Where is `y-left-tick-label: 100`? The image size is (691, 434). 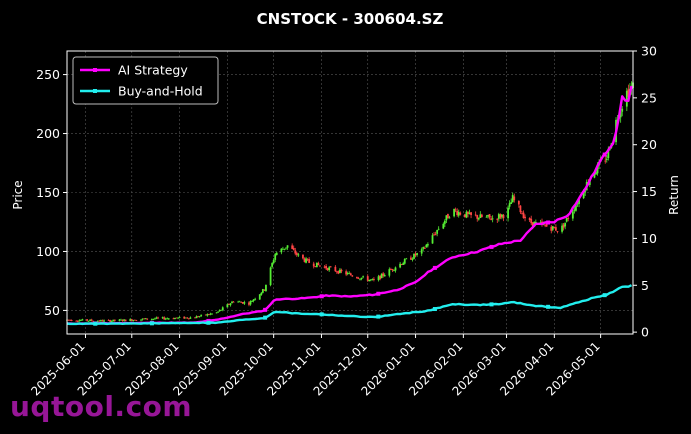 y-left-tick-label: 100 is located at coordinates (48, 251).